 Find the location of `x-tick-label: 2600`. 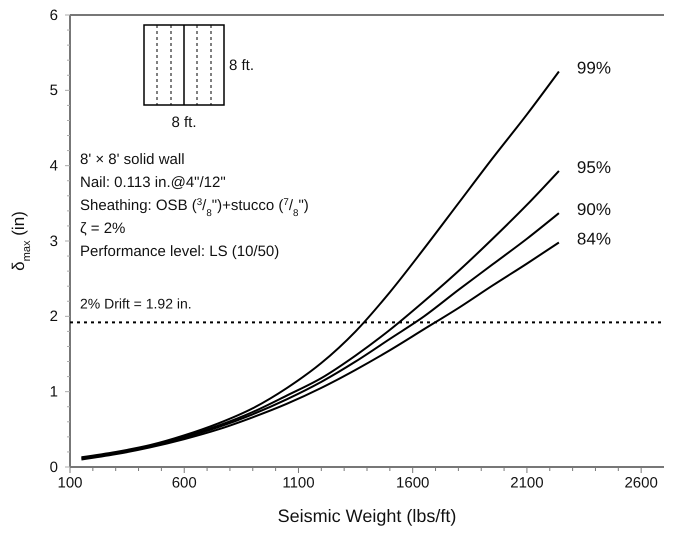

x-tick-label: 2600 is located at coordinates (641, 483).